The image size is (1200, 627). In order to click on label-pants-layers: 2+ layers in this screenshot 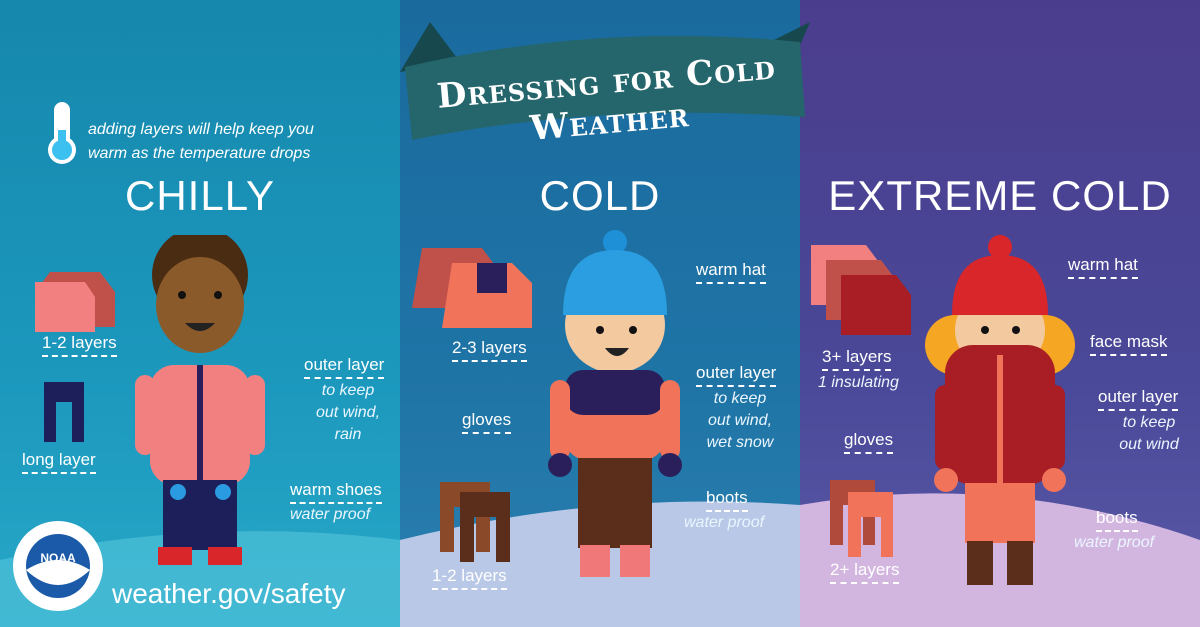, I will do `click(865, 572)`.